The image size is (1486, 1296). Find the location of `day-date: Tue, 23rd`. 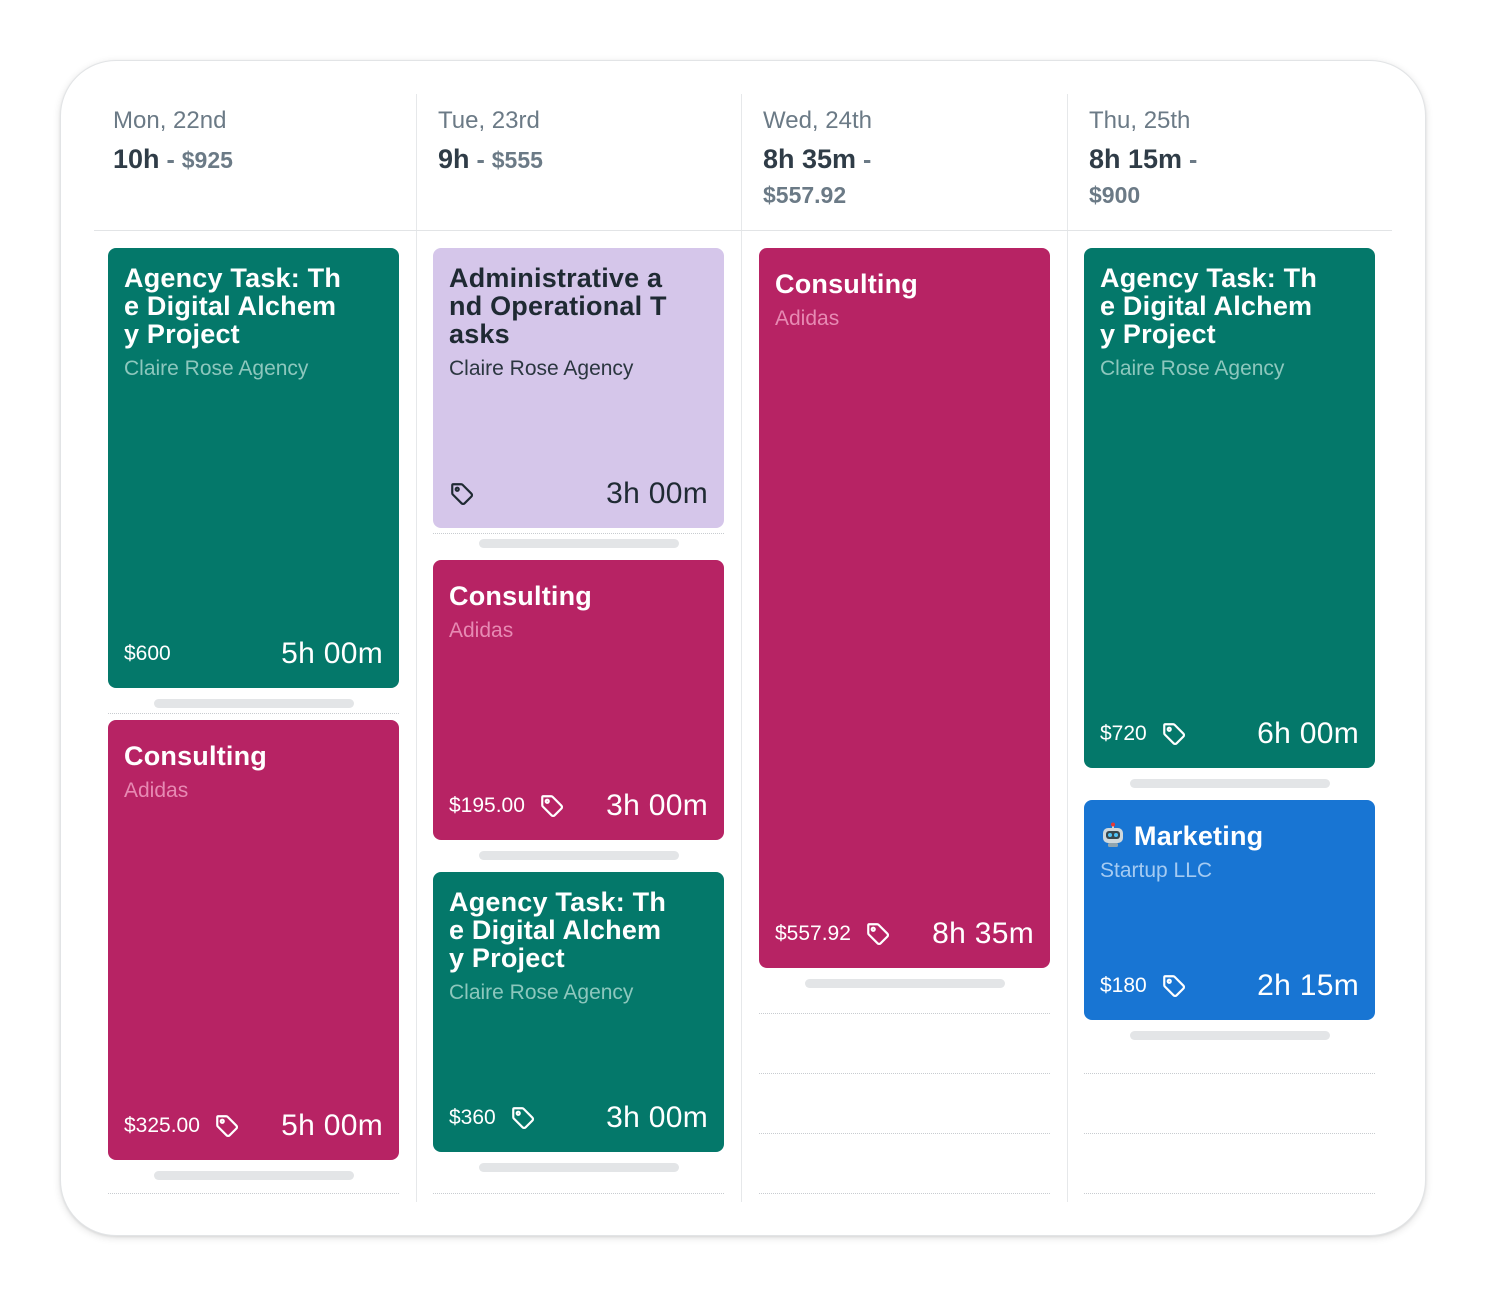

day-date: Tue, 23rd is located at coordinates (489, 120).